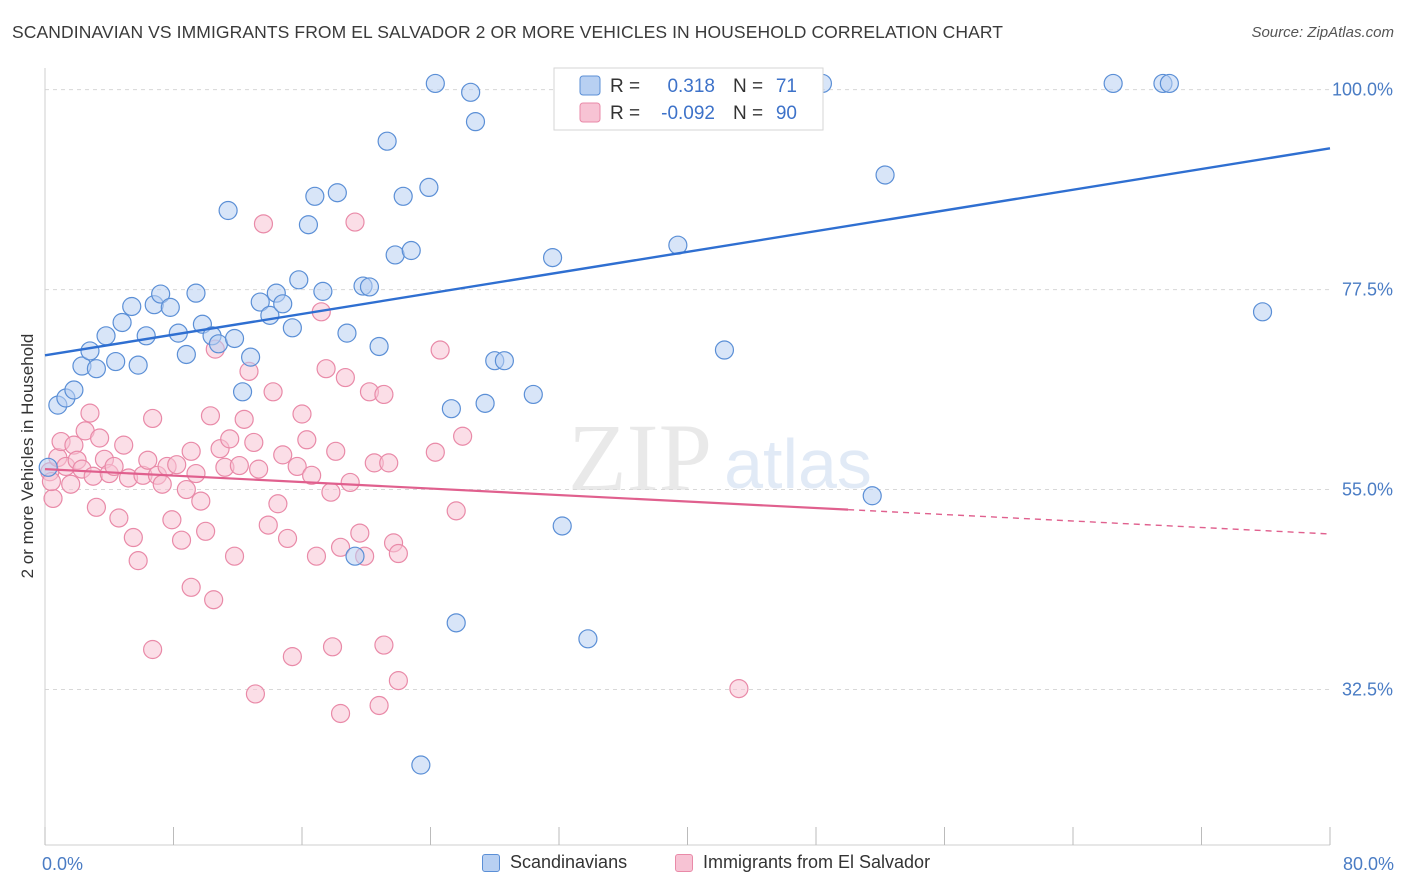  I want to click on x-tick-label-0: 0.0%, so click(62, 864).